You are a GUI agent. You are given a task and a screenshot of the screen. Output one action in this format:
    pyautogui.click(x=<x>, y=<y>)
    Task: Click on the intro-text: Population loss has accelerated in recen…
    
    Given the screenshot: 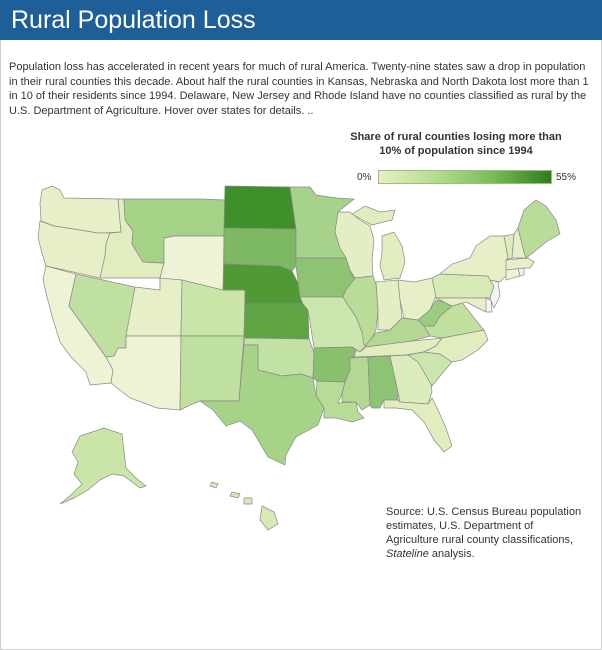 What is the action you would take?
    pyautogui.click(x=299, y=89)
    